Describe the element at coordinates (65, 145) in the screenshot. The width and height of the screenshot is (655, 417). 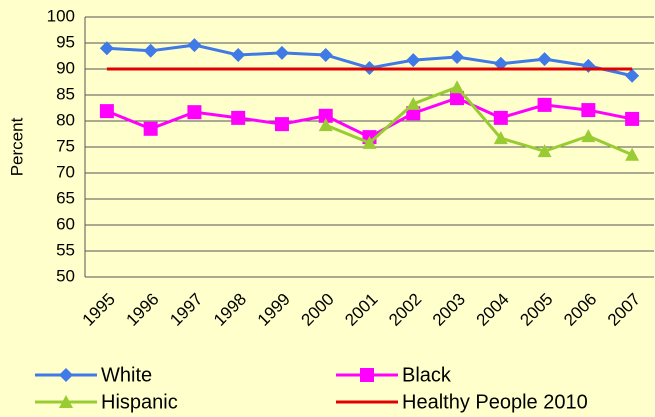
I see `y-tick-label: 75` at that location.